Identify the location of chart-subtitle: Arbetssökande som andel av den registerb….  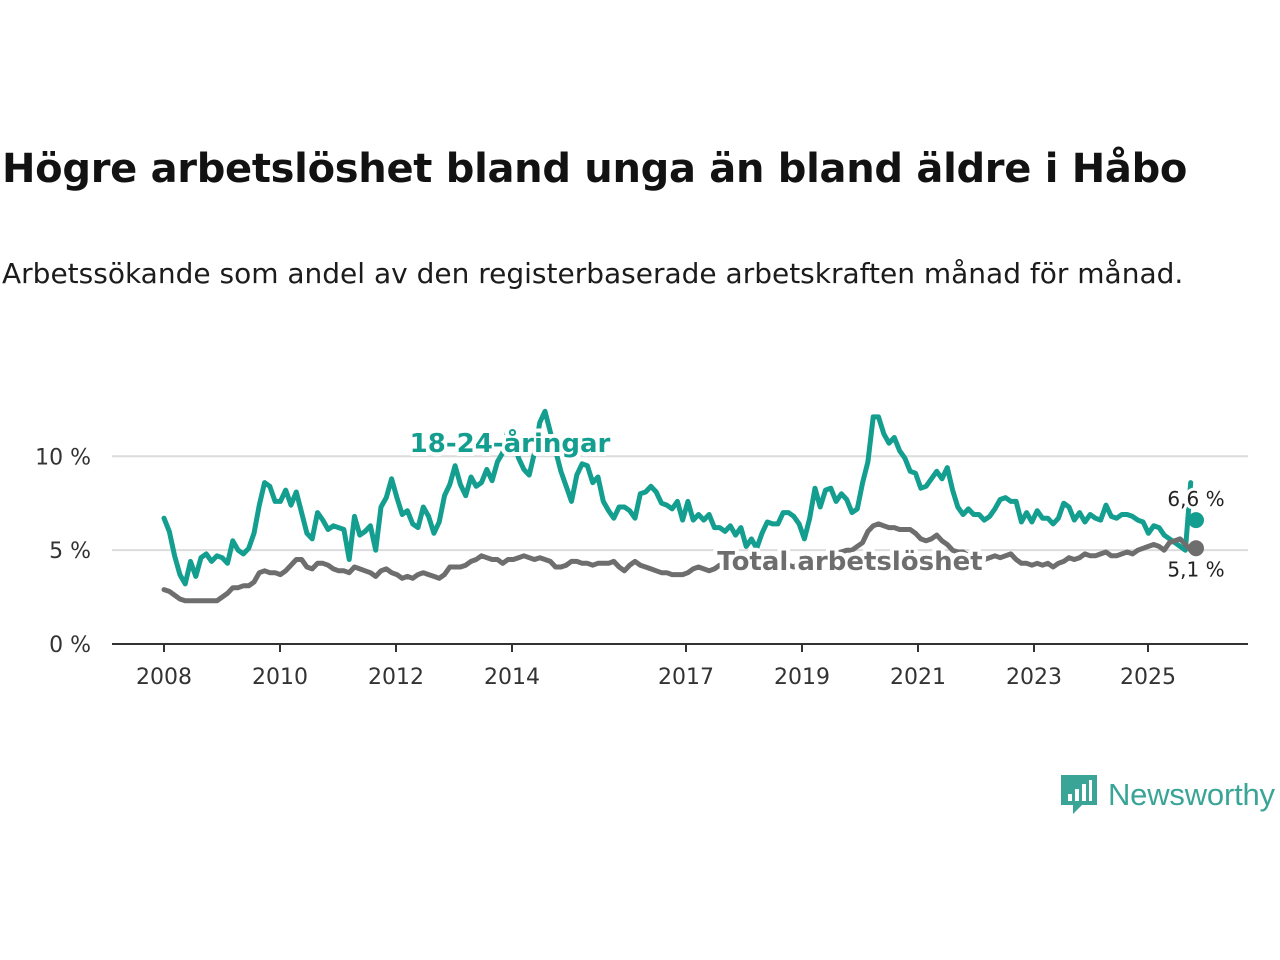
(593, 273).